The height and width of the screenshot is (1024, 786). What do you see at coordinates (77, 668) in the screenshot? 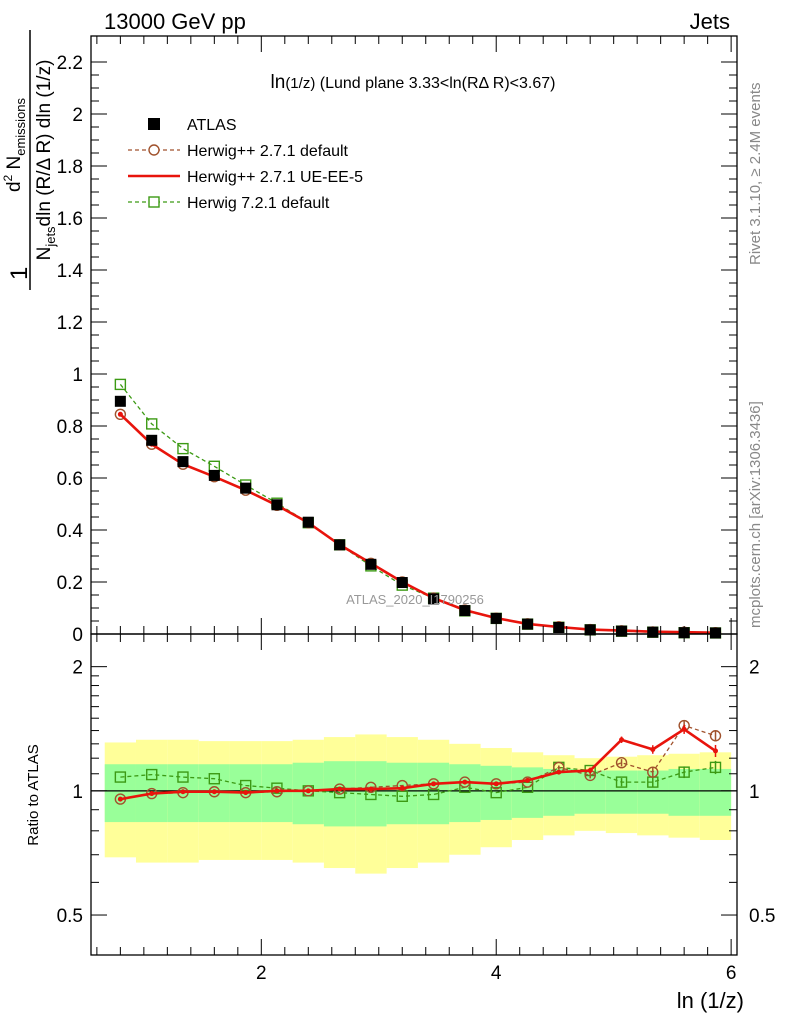
I see `ratio-ytick-label: 2` at bounding box center [77, 668].